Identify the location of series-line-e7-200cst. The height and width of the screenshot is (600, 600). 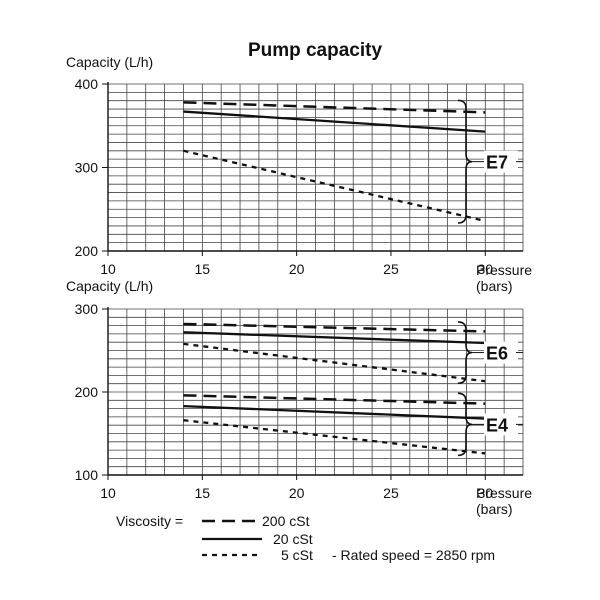
(334, 107).